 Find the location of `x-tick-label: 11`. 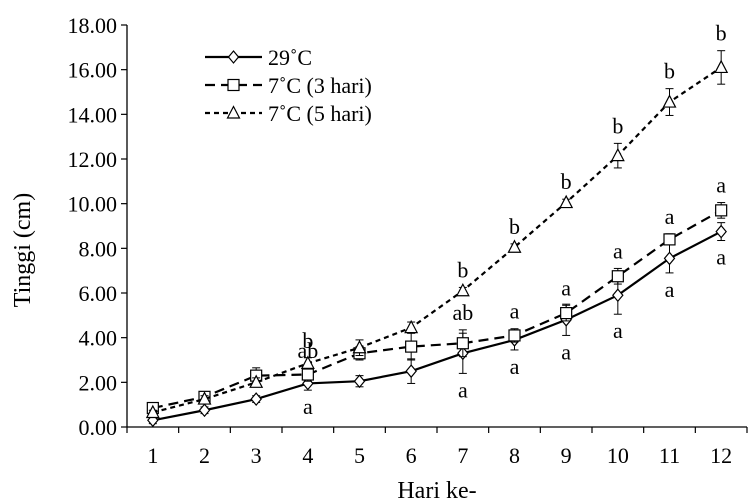

x-tick-label: 11 is located at coordinates (669, 455).